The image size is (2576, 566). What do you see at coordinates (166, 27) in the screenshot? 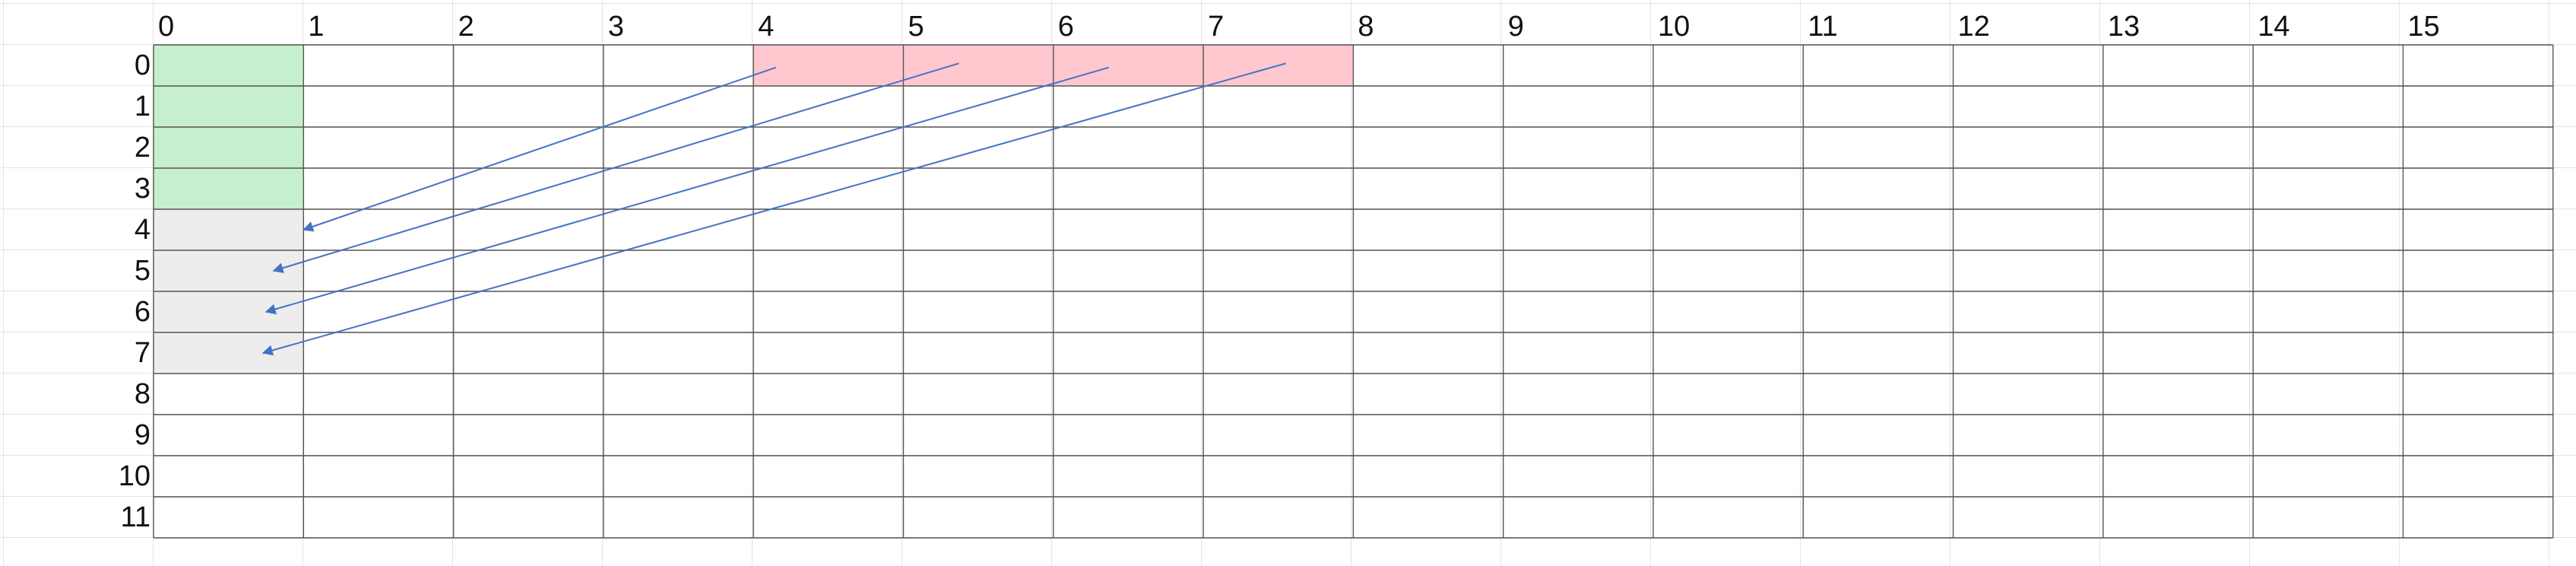
I see `column-label: 0` at bounding box center [166, 27].